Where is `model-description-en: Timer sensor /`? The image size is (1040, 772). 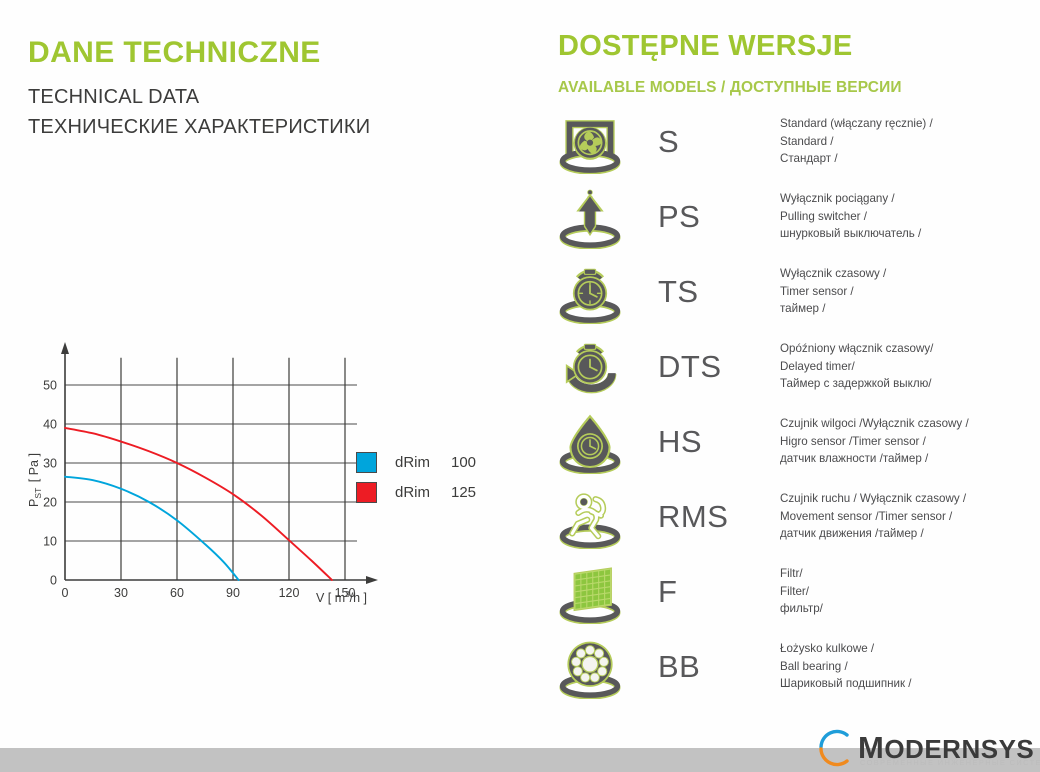 model-description-en: Timer sensor / is located at coordinates (817, 291).